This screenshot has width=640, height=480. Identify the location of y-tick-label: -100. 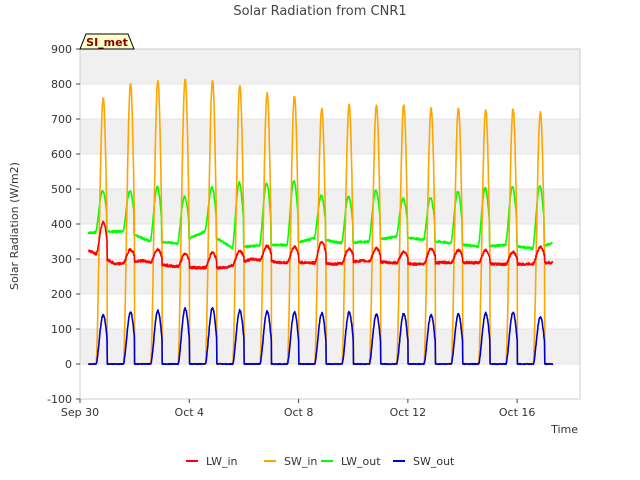
(59, 399).